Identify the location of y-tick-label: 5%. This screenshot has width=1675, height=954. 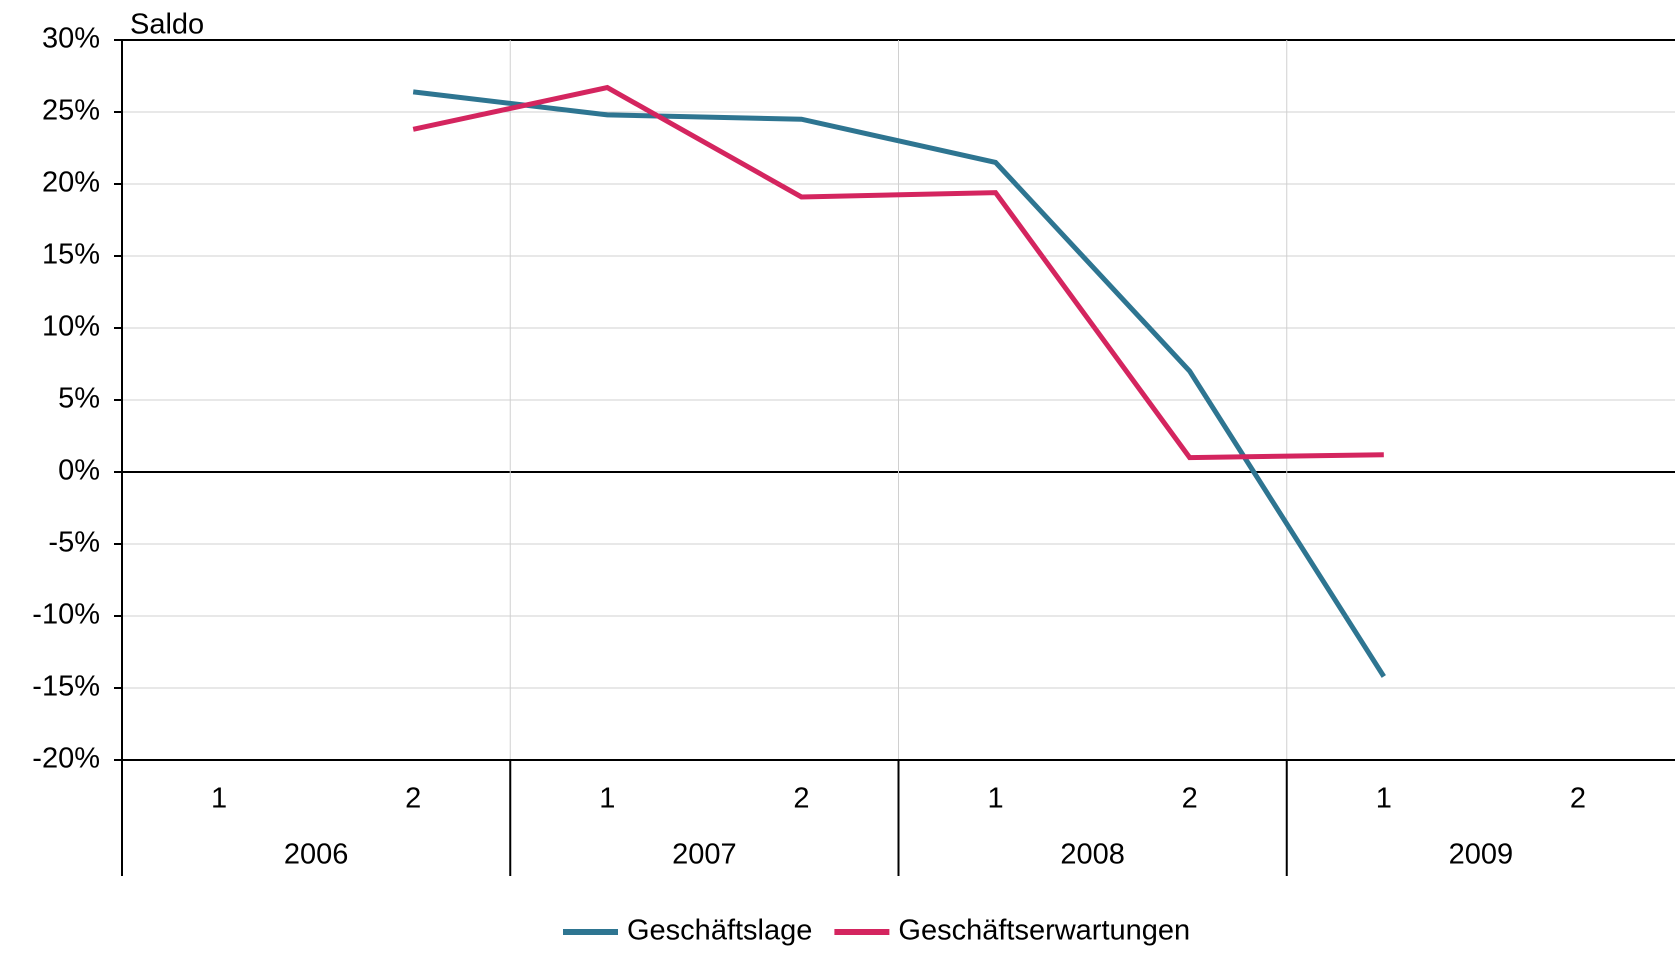
(79, 399).